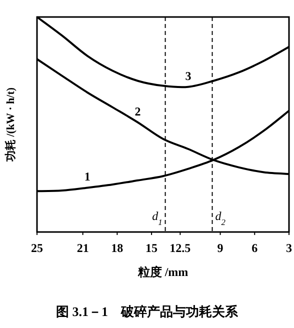  I want to click on y-axis-title: 功耗 /(kW · h/t), so click(10, 125).